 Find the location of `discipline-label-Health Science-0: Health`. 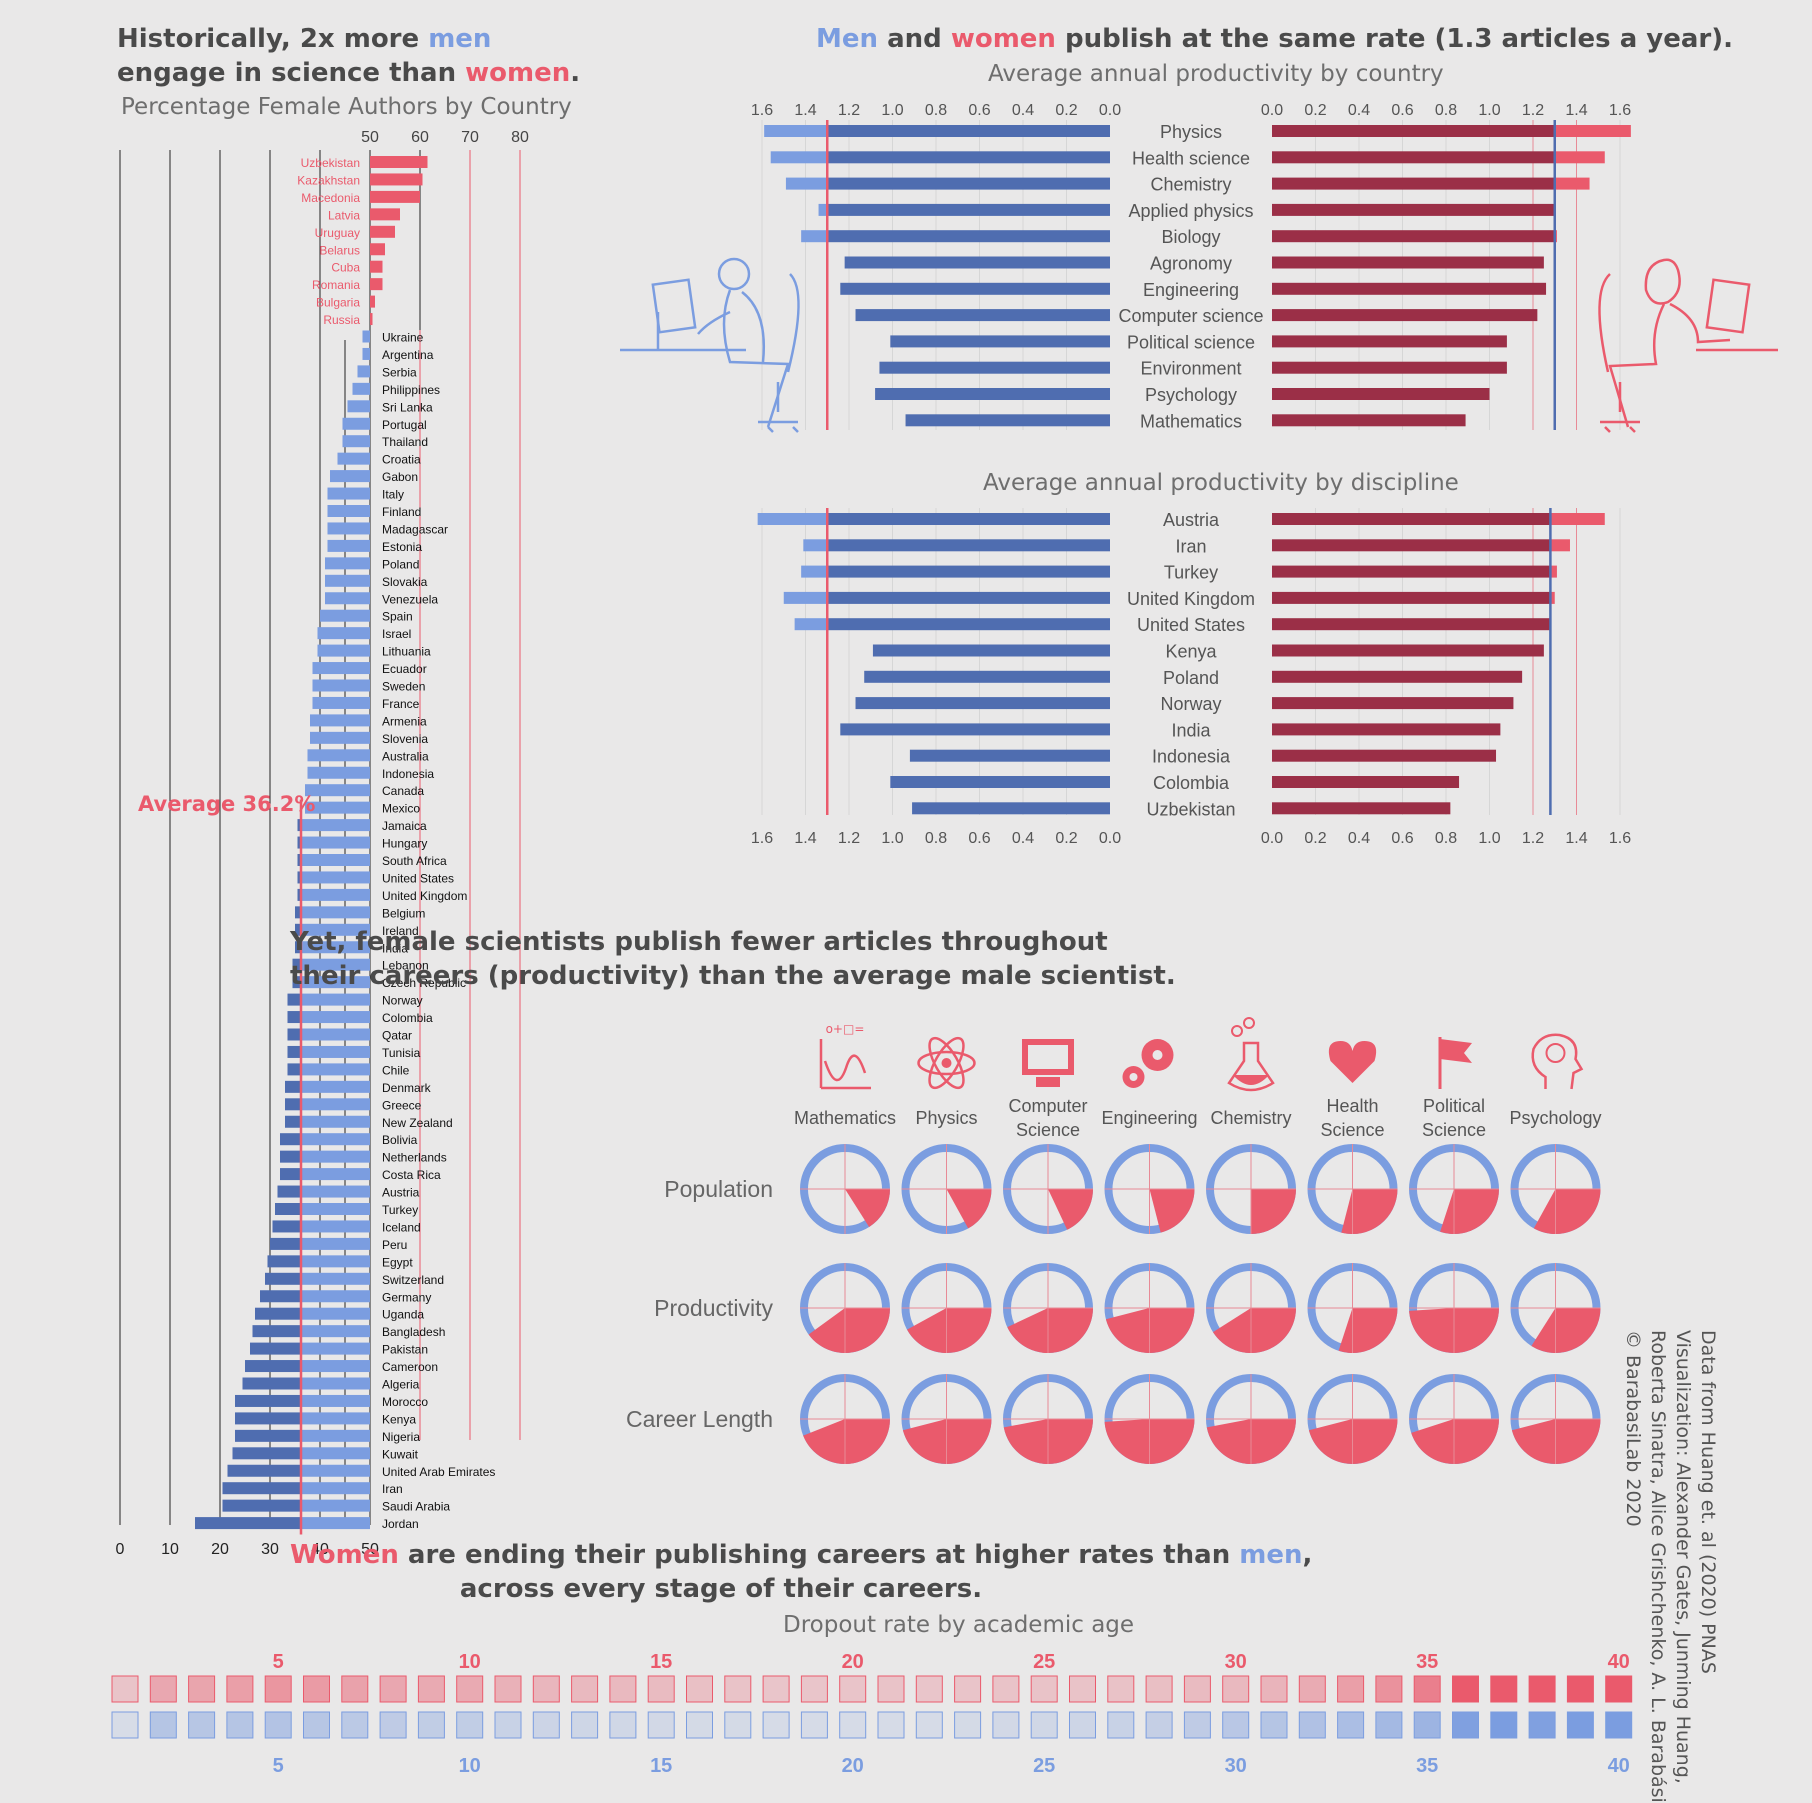

discipline-label-Health Science-0: Health is located at coordinates (1352, 1106).